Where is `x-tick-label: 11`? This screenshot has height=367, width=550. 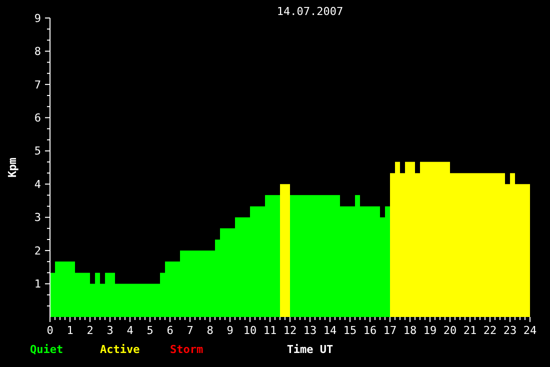 x-tick-label: 11 is located at coordinates (270, 330).